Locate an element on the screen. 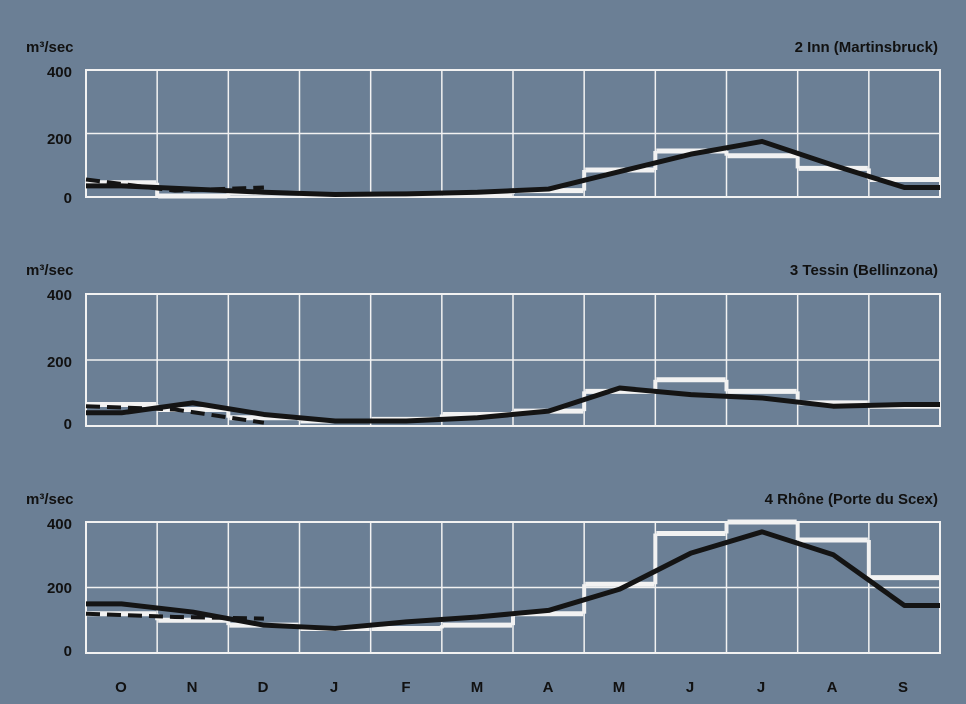  x-tick-label-sep: S is located at coordinates (903, 687).